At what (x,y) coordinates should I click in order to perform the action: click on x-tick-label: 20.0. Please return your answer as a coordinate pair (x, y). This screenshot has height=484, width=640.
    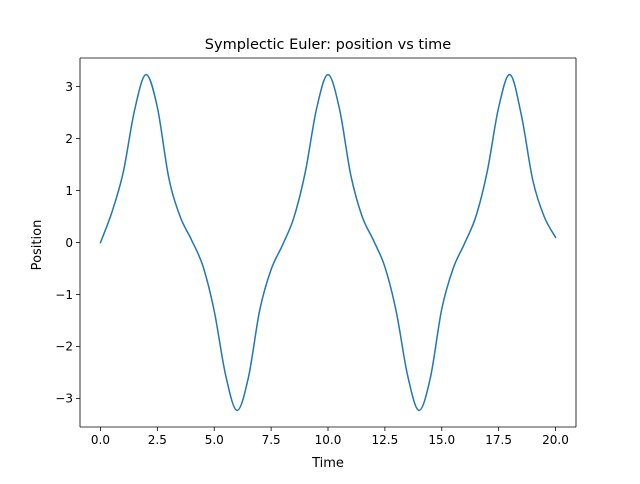
    Looking at the image, I should click on (555, 440).